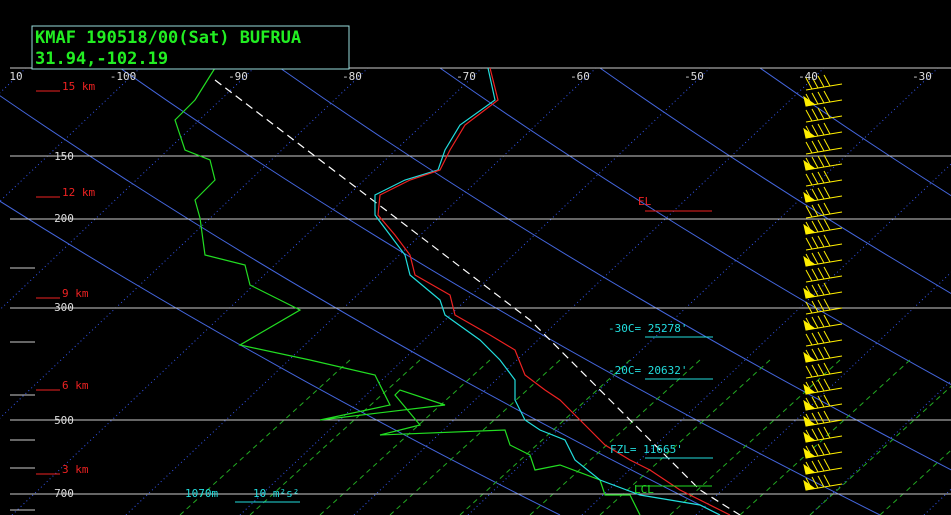 This screenshot has height=515, width=951. What do you see at coordinates (64, 420) in the screenshot?
I see `pressure-label: 500` at bounding box center [64, 420].